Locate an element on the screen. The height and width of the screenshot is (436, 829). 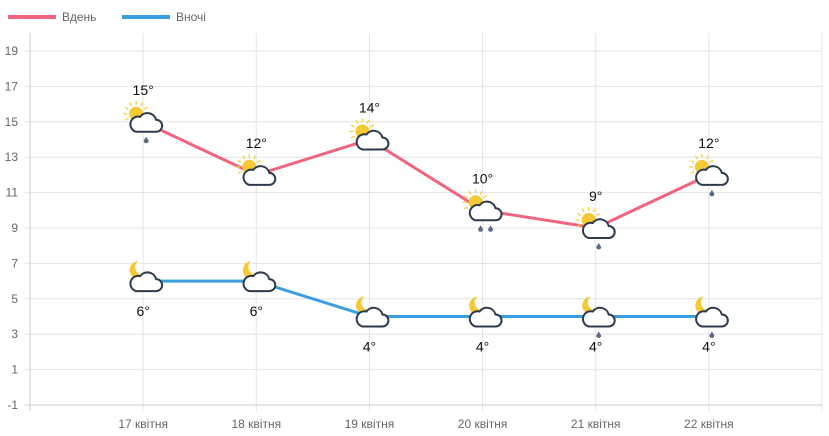
series-line-night is located at coordinates (426, 298).